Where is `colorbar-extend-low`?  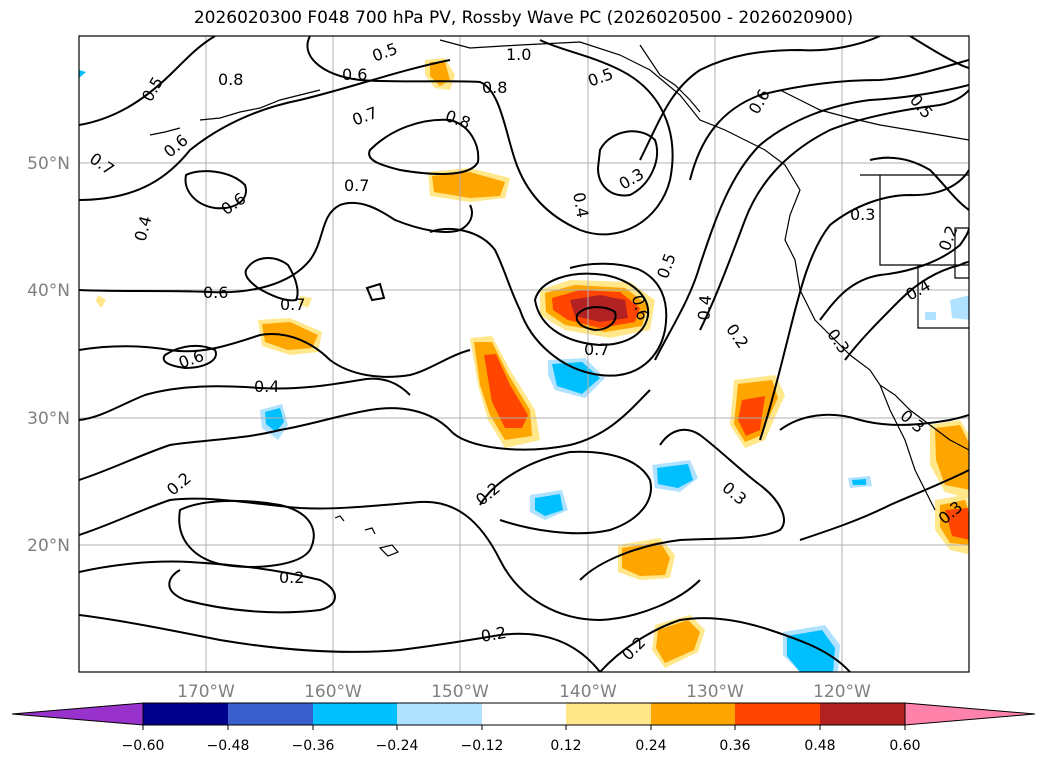
colorbar-extend-low is located at coordinates (77, 714).